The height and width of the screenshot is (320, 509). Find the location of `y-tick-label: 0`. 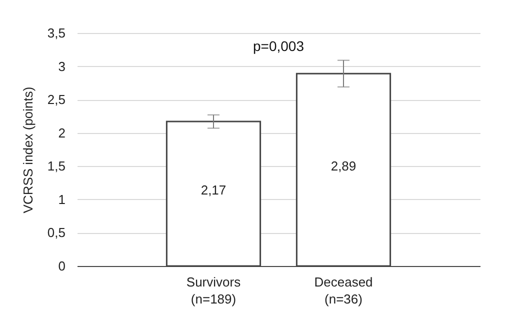

y-tick-label: 0 is located at coordinates (62, 266).